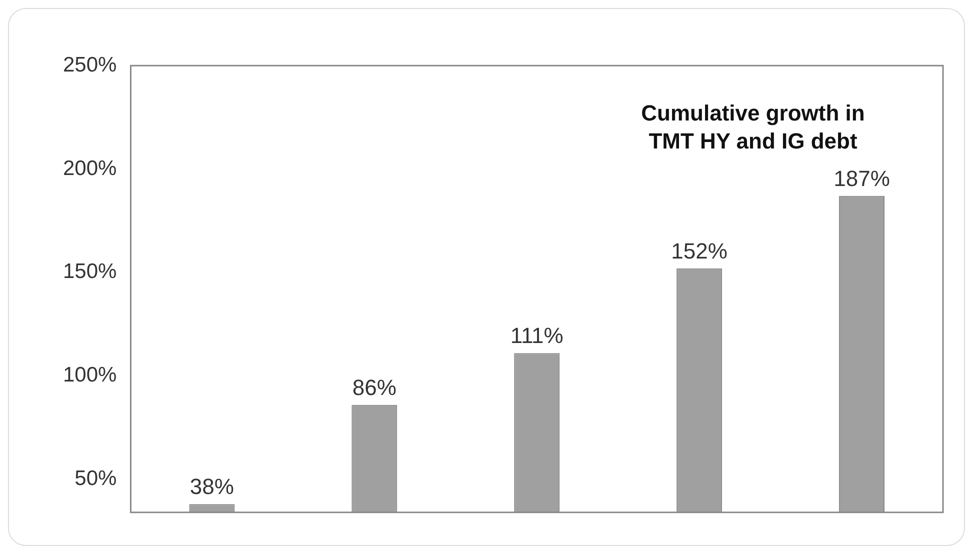 The image size is (973, 554). I want to click on data-label: 86%, so click(374, 387).